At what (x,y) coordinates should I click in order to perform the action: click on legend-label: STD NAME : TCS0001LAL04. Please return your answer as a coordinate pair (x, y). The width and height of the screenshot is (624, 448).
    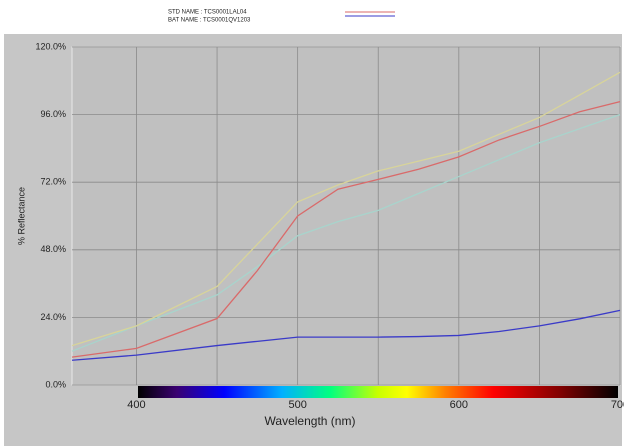
    Looking at the image, I should click on (207, 13).